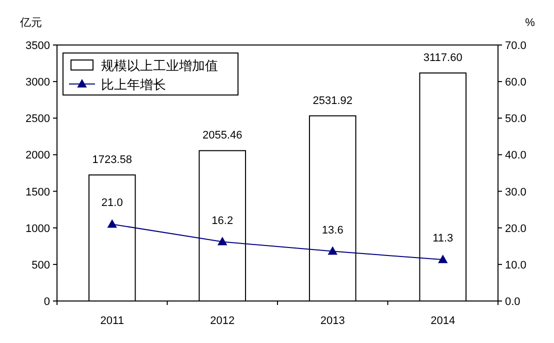  Describe the element at coordinates (515, 156) in the screenshot. I see `y2-tick-label: 40.0` at that location.